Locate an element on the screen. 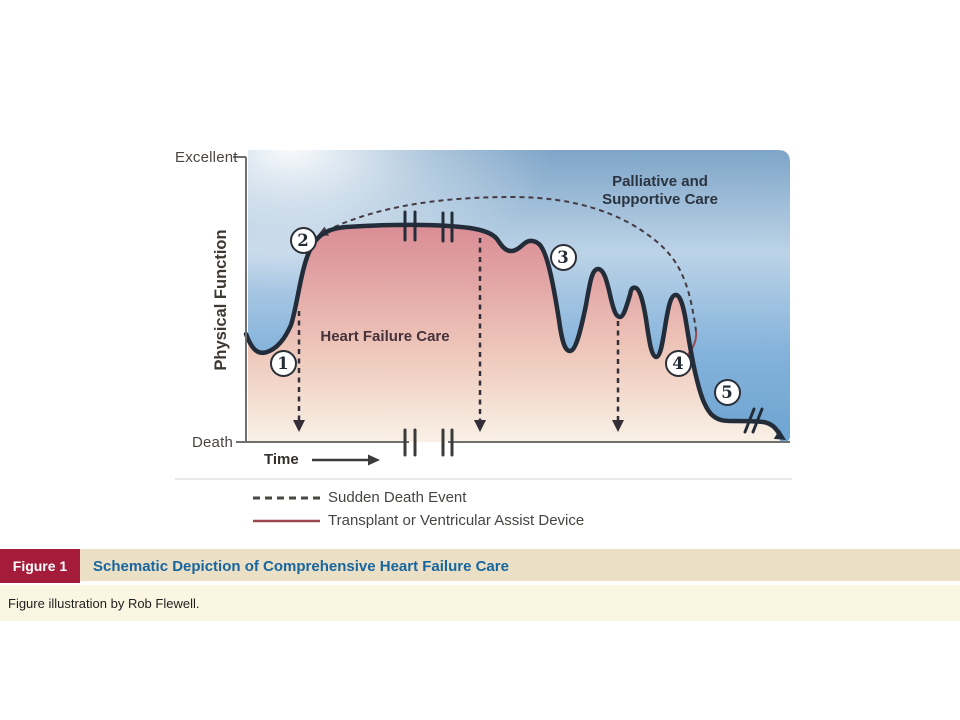 Image resolution: width=960 pixels, height=720 pixels. marker-5: 5 is located at coordinates (727, 392).